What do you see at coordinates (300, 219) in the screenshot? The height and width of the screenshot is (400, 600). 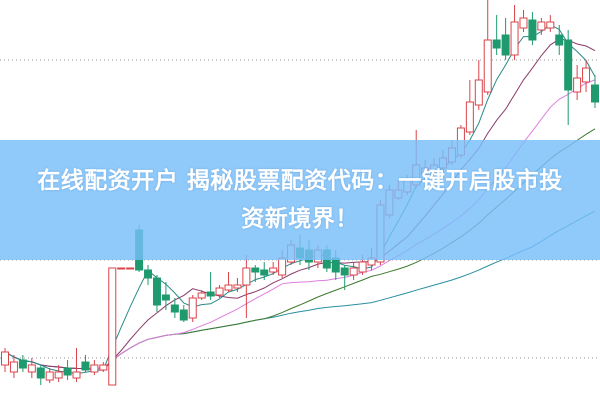 I see `headline-line-2: 资新境界！` at bounding box center [300, 219].